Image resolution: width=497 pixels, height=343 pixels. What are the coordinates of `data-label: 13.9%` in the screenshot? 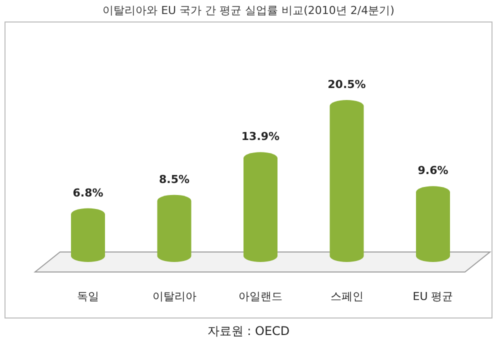 It's located at (260, 137).